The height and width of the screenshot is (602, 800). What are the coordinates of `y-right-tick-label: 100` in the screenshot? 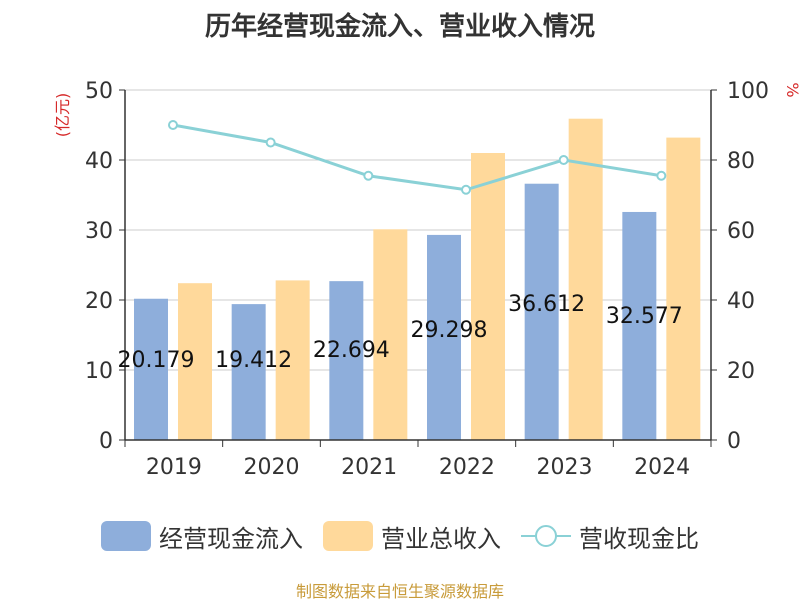 It's located at (748, 91).